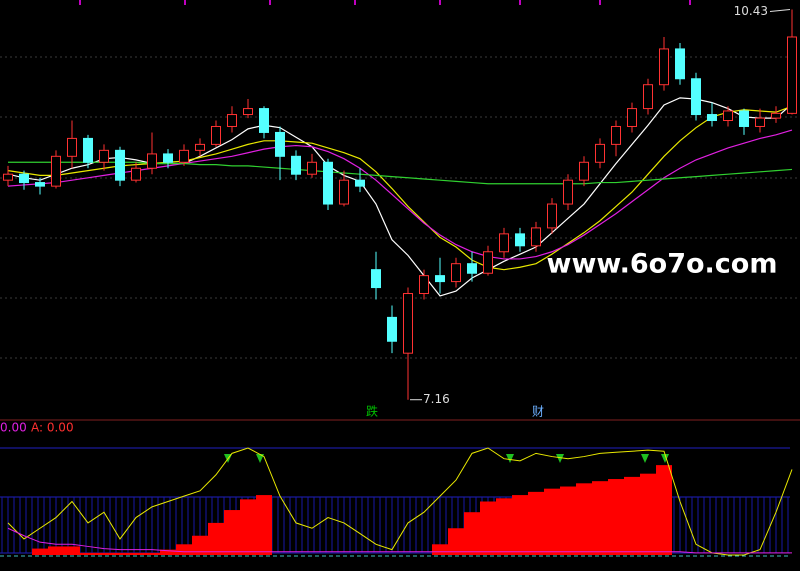 The height and width of the screenshot is (571, 800). Describe the element at coordinates (780, 11) in the screenshot. I see `label-arrow` at that location.